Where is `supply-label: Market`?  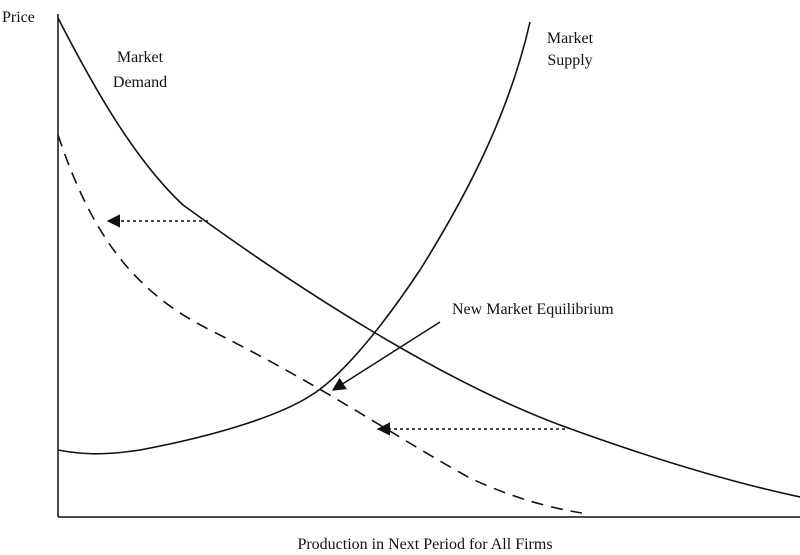
supply-label: Market is located at coordinates (570, 38).